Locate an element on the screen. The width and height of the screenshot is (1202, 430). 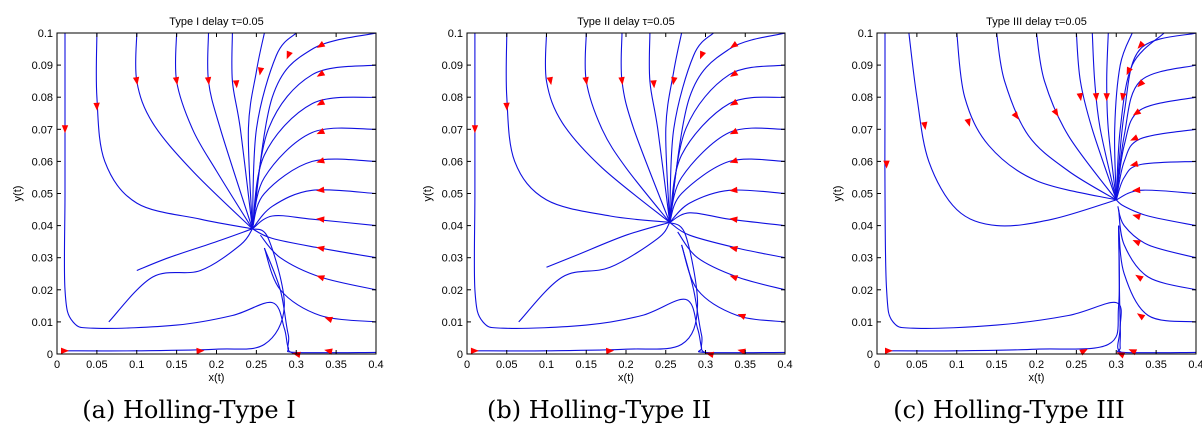
subfigure-caption: (c) Holling-Type III is located at coordinates (1008, 410).